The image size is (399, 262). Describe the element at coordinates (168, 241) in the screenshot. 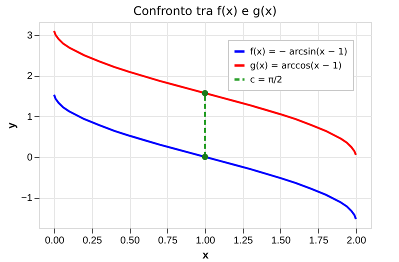

I see `x-tick-label: 0.75` at that location.